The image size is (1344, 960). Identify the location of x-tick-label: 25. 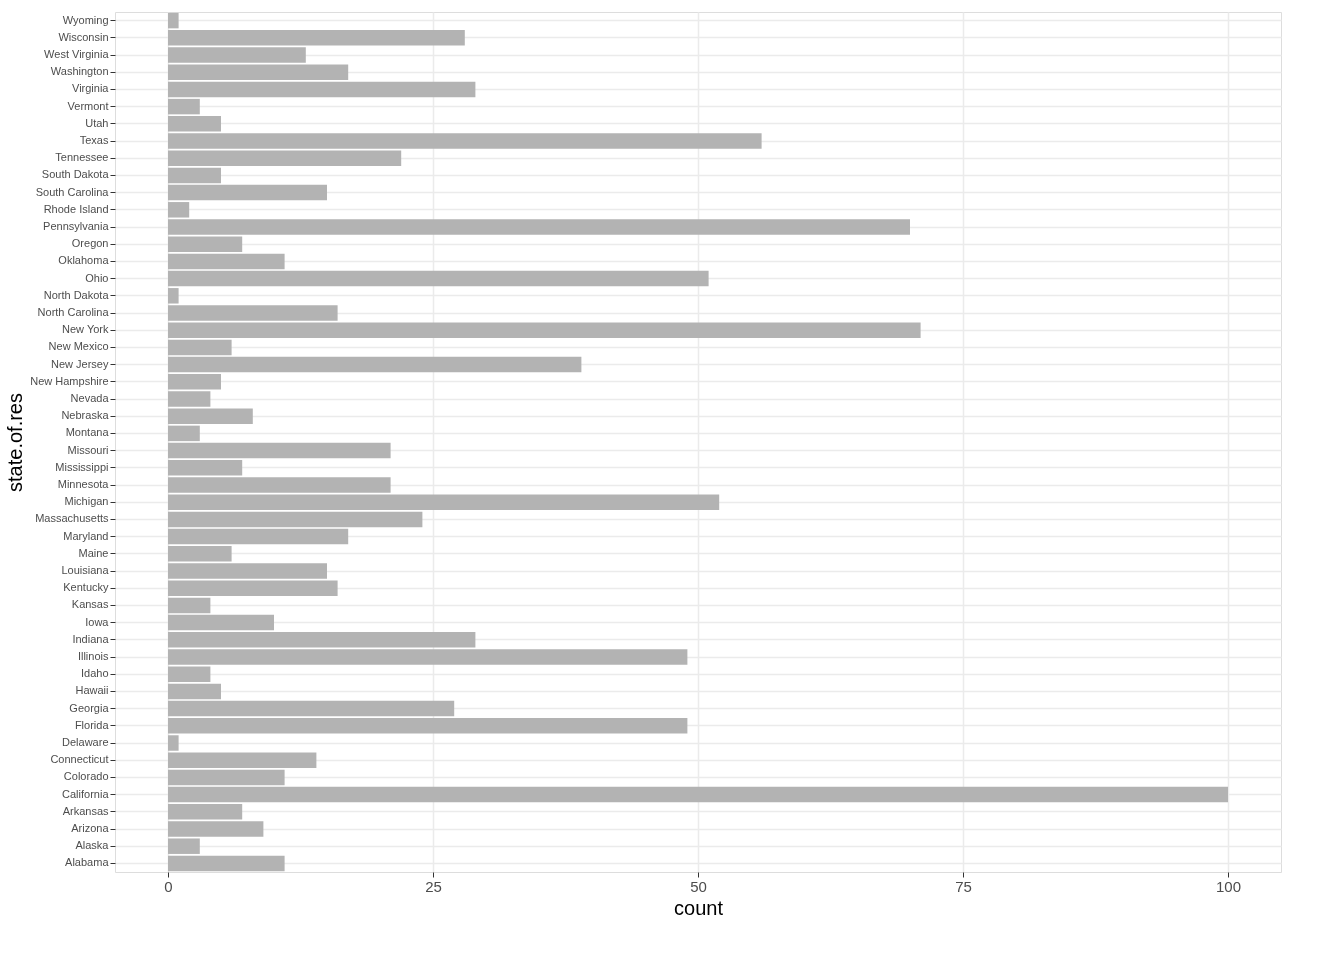
(433, 886).